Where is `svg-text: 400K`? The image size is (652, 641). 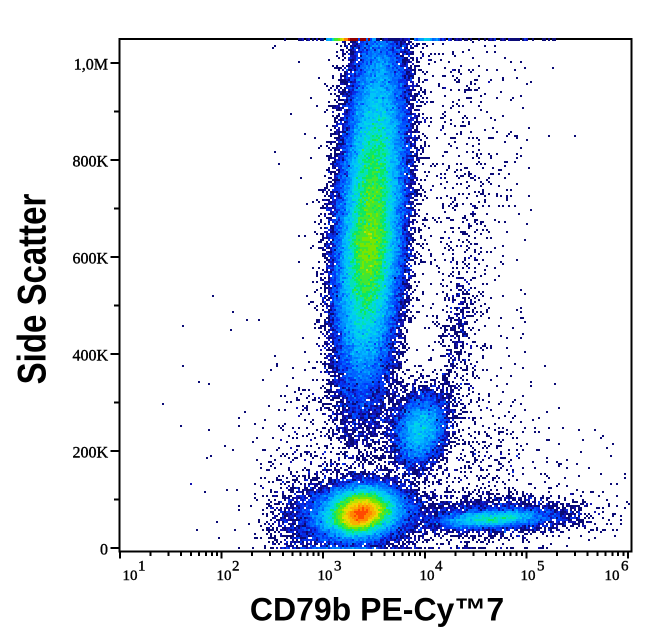 svg-text: 400K is located at coordinates (90, 356).